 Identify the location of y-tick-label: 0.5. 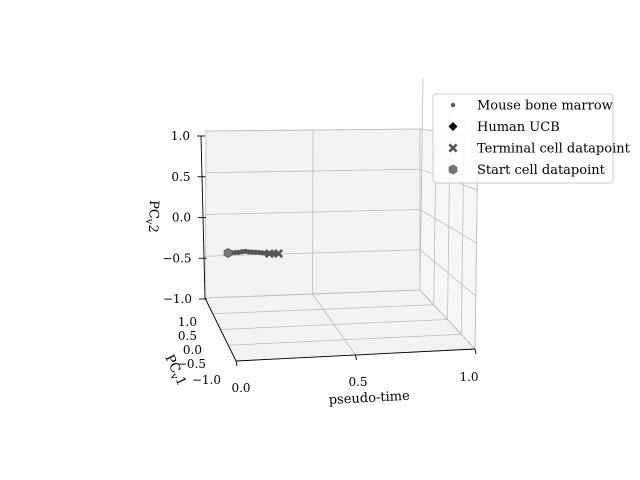
(187, 336).